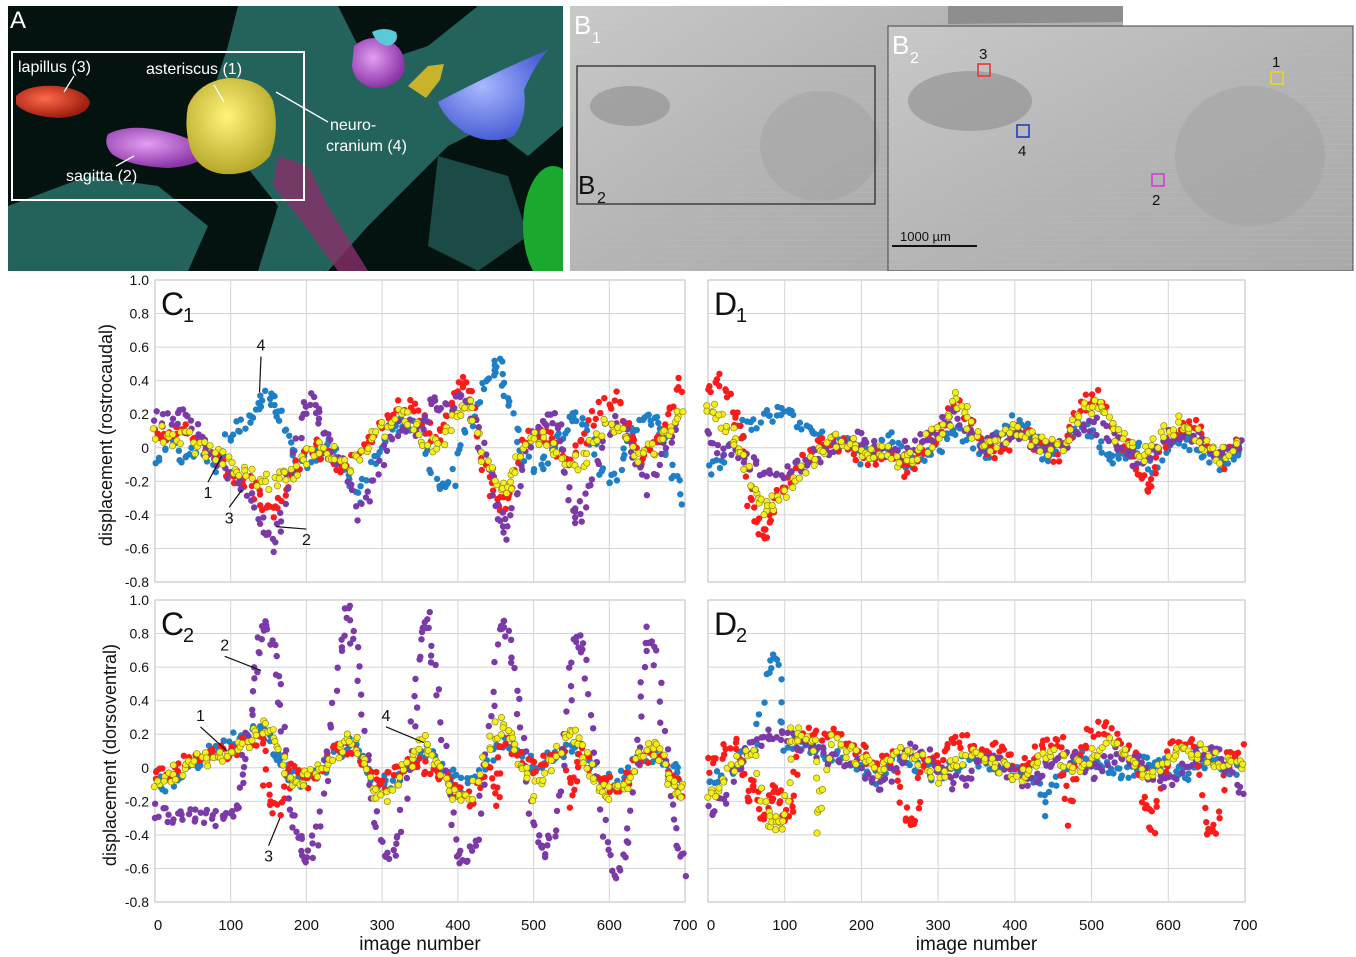 The height and width of the screenshot is (957, 1356). I want to click on x-tick-label: 100, so click(784, 925).